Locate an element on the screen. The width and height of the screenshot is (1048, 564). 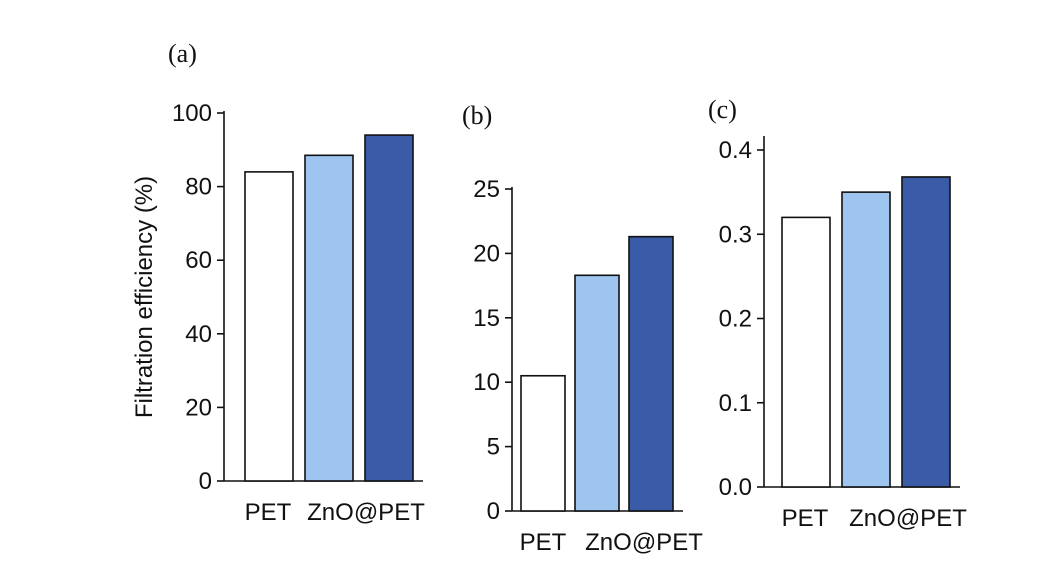
y-tick-label: 0.0 is located at coordinates (735, 487).